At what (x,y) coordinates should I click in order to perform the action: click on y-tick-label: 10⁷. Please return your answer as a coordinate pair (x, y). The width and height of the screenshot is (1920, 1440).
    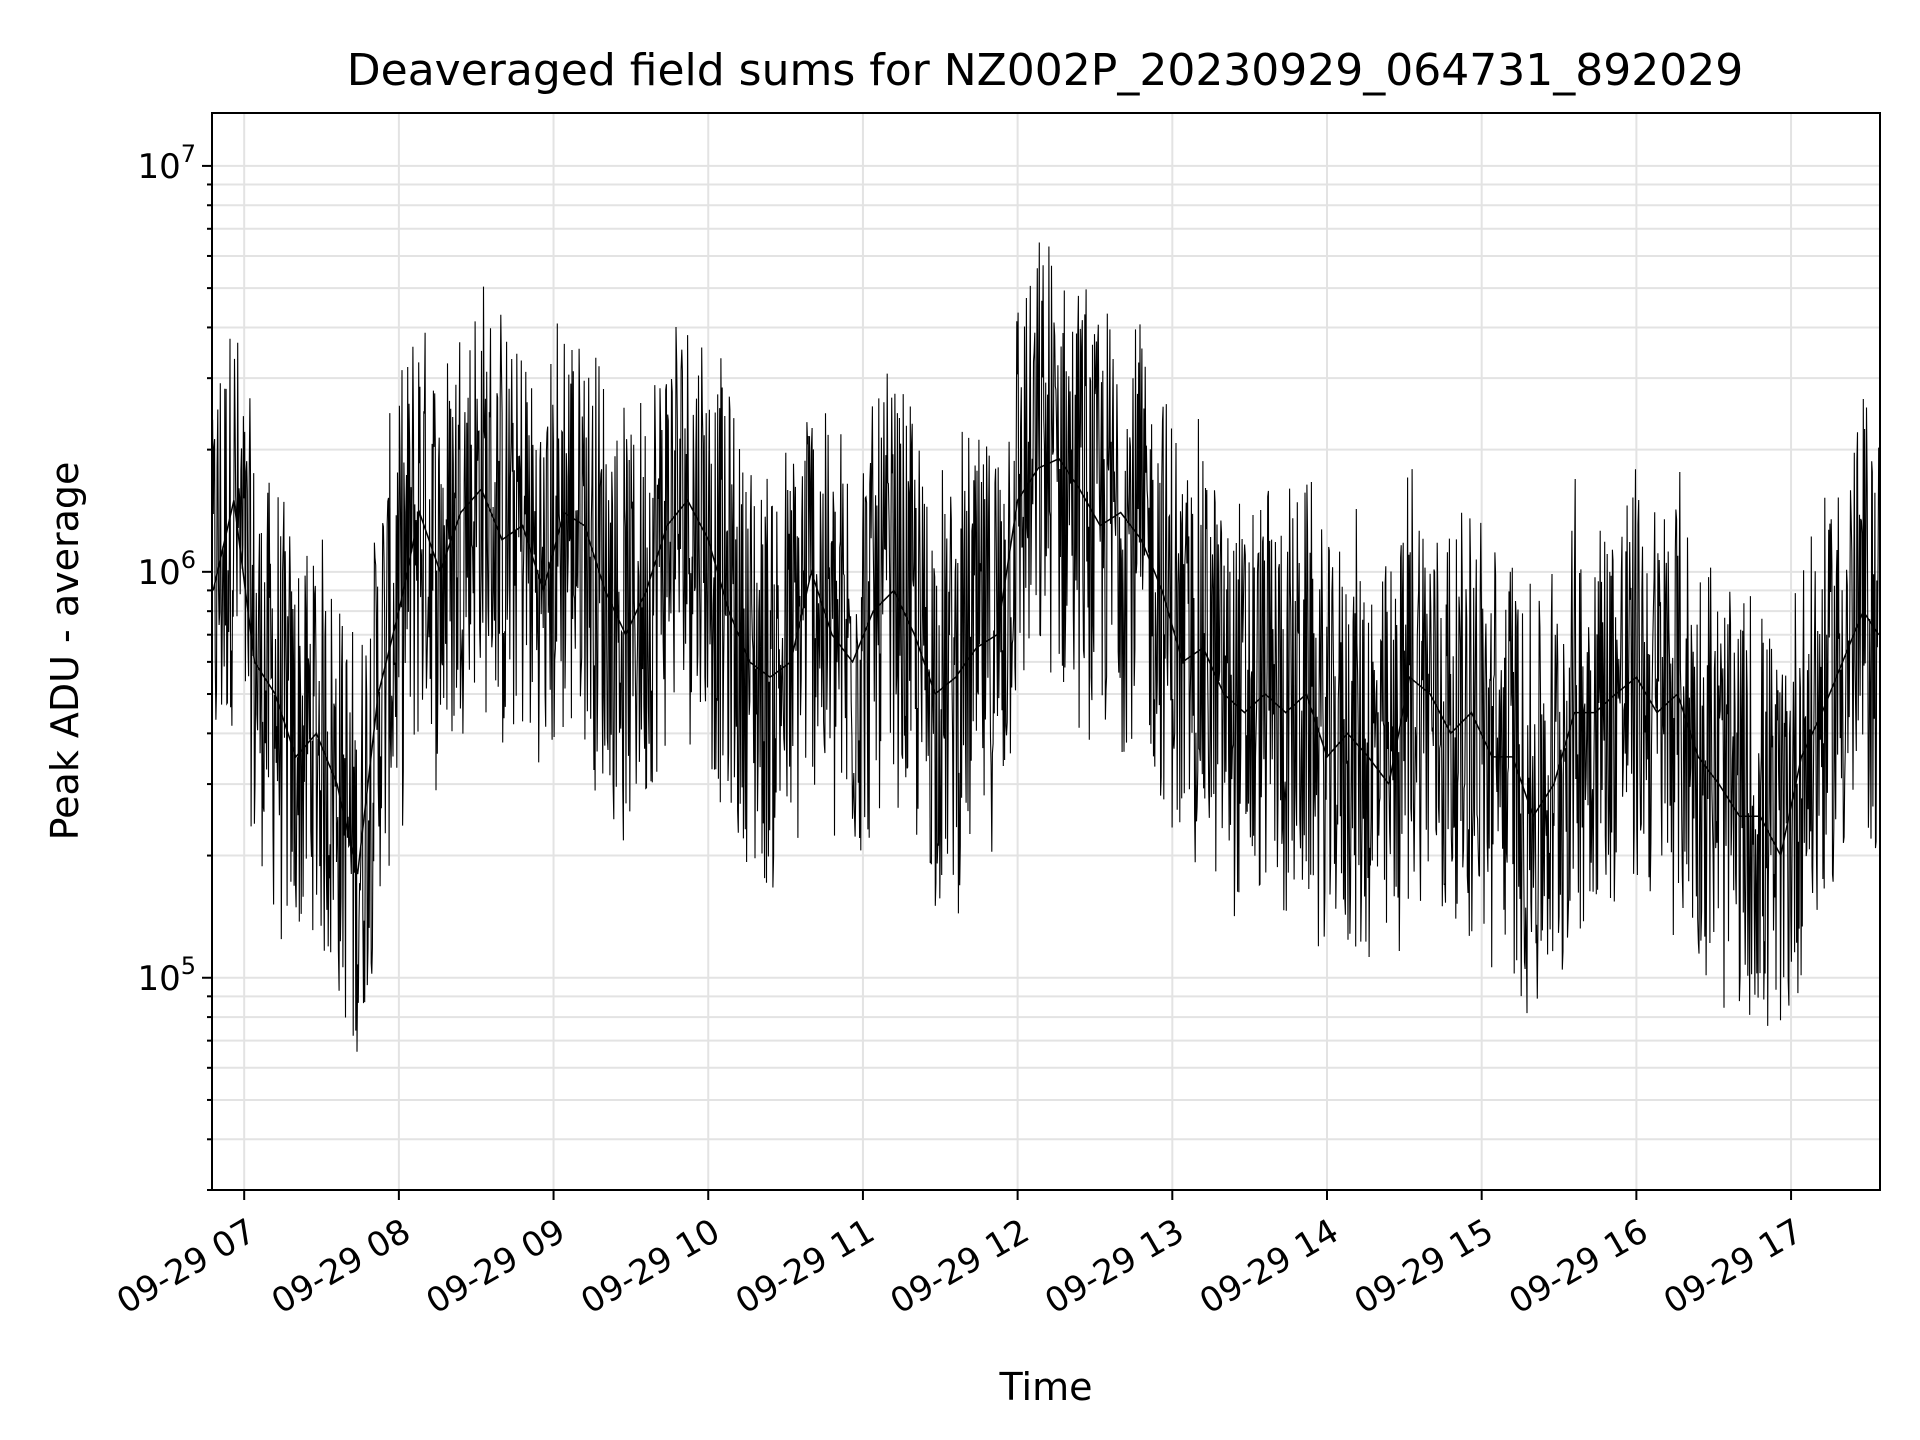
    Looking at the image, I should click on (166, 163).